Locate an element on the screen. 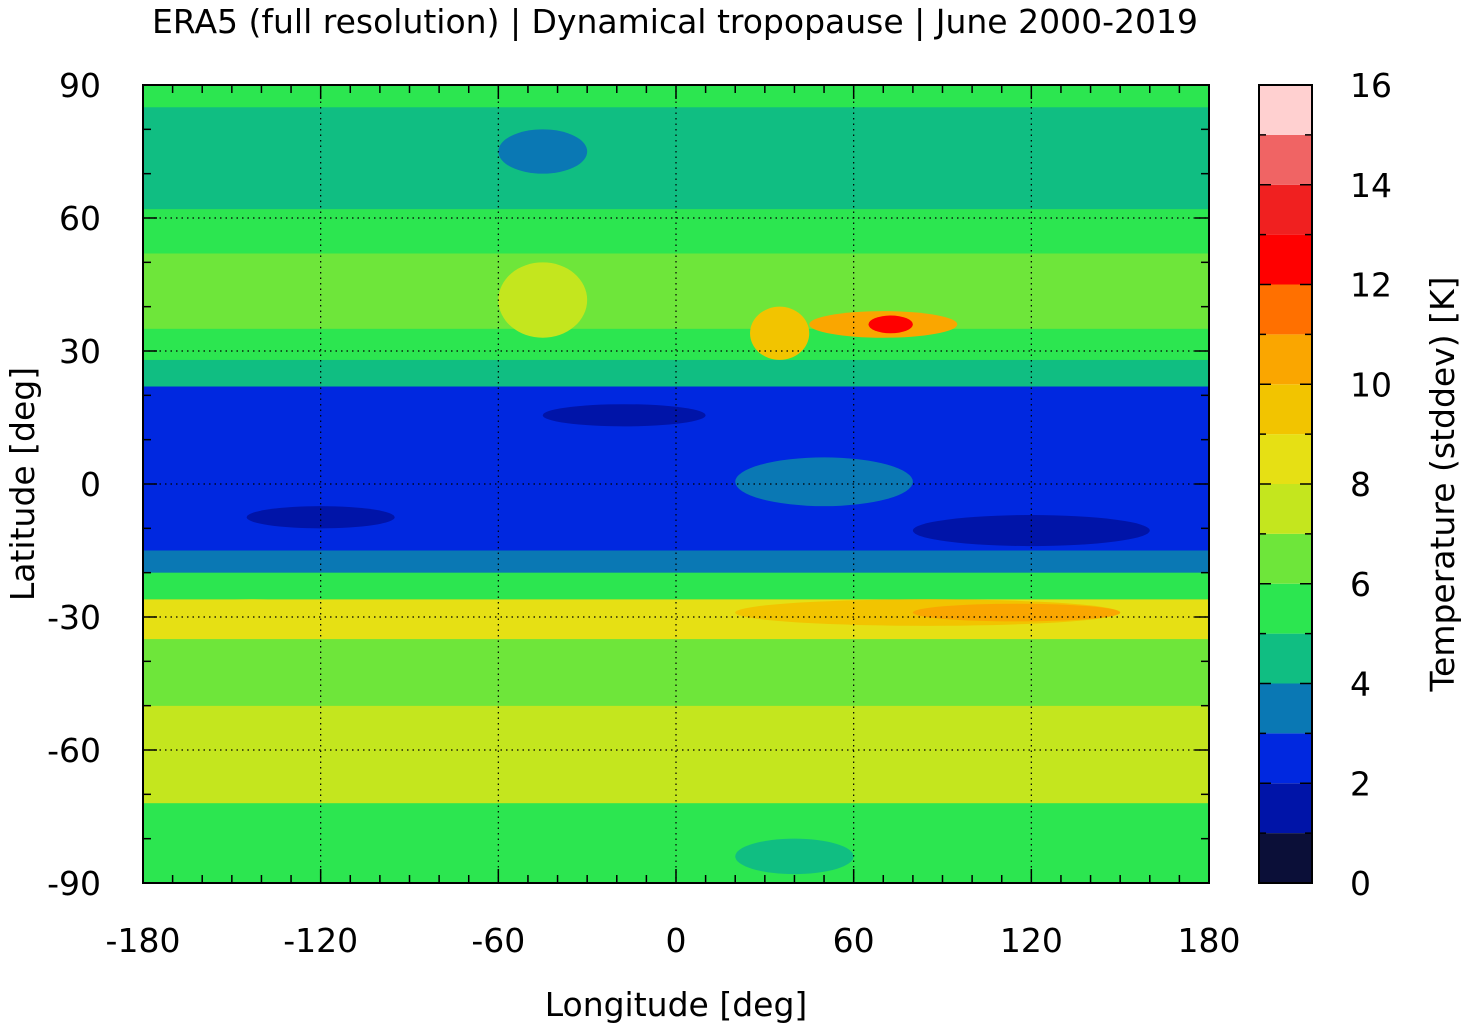  x-tick-labels: -180 -120 -60 0 60 120 180 is located at coordinates (673, 940).